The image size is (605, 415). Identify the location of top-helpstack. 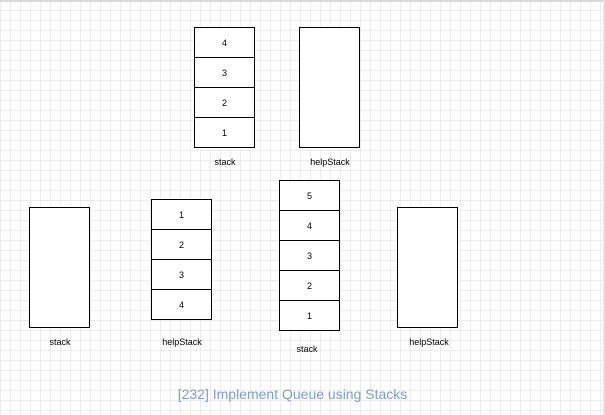
(329, 87).